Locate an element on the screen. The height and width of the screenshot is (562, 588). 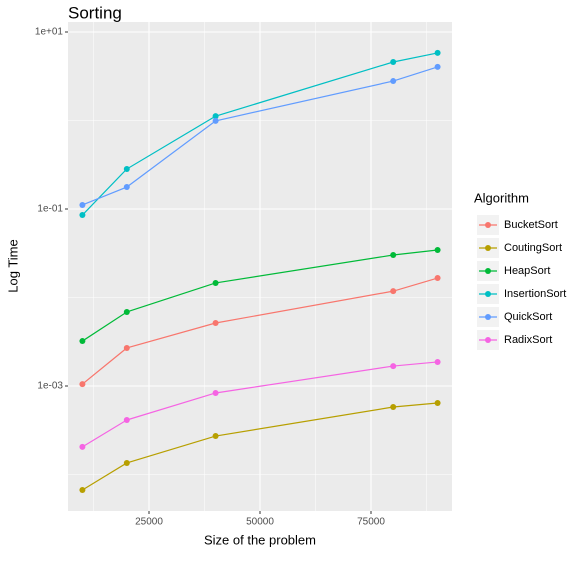
y-tick-label: 1e+01 is located at coordinates (49, 32).